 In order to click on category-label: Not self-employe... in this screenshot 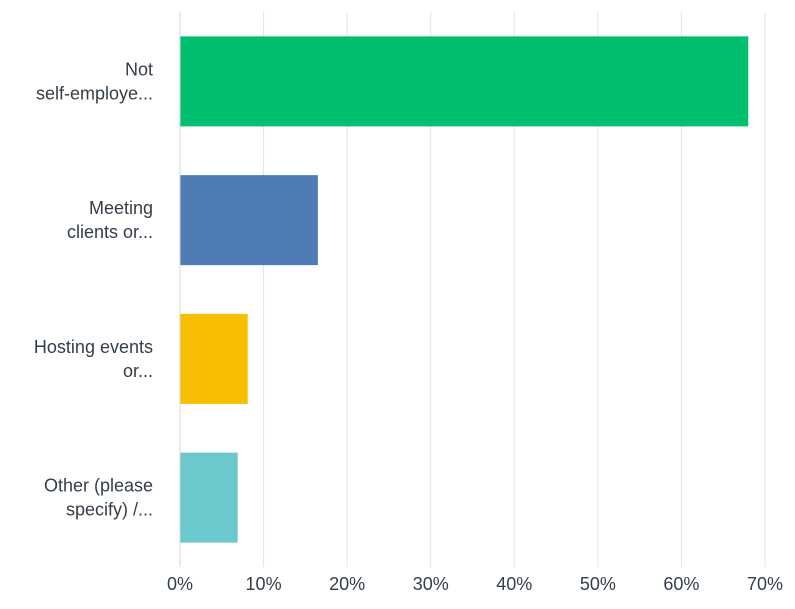, I will do `click(94, 81)`.